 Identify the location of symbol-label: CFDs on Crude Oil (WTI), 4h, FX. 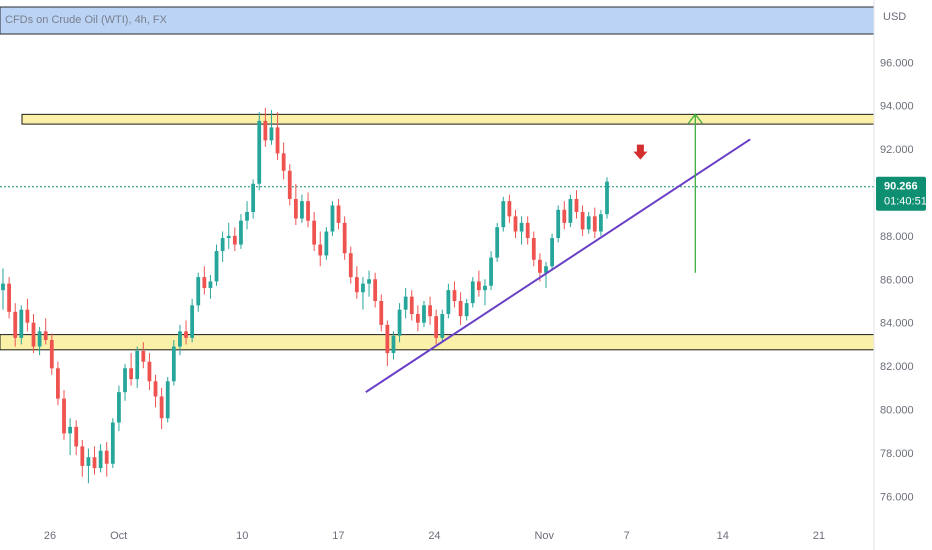
(86, 20).